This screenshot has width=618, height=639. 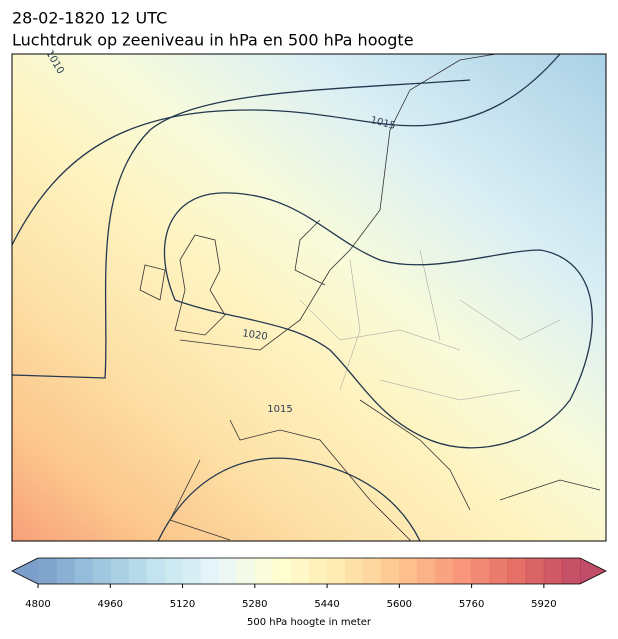 What do you see at coordinates (399, 604) in the screenshot?
I see `colorbar-tick-label: 5600` at bounding box center [399, 604].